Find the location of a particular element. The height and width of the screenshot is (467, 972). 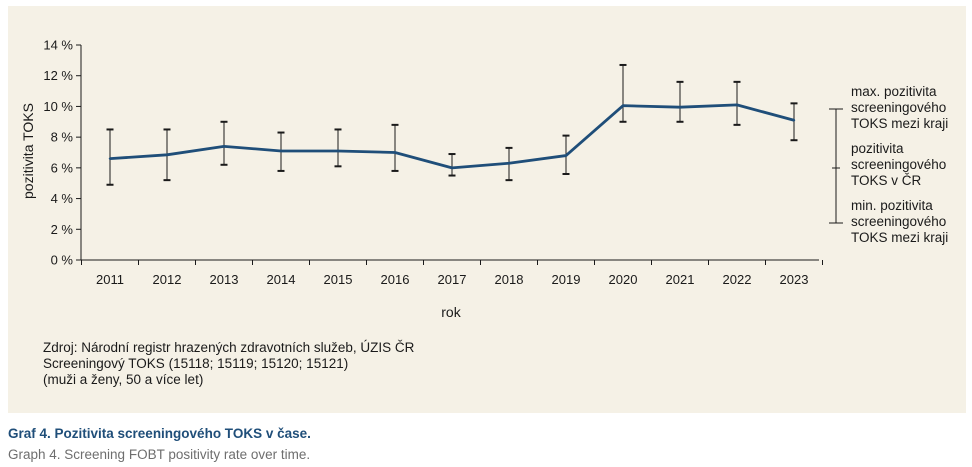

y-axis-title: pozitivita TOKS is located at coordinates (28, 151).